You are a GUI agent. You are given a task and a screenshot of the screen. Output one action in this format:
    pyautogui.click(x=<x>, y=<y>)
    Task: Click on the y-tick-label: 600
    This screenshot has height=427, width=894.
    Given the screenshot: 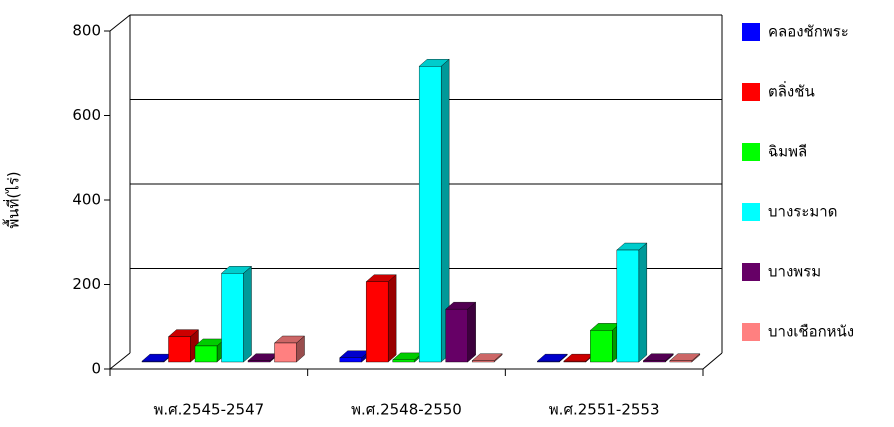 What is the action you would take?
    pyautogui.click(x=86, y=115)
    